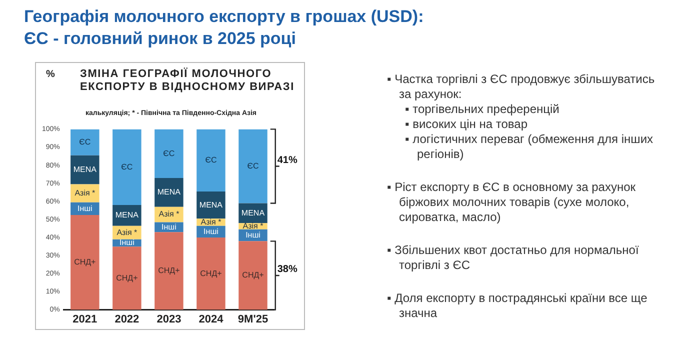  What do you see at coordinates (85, 141) in the screenshot?
I see `series-label: ЄС` at bounding box center [85, 141].